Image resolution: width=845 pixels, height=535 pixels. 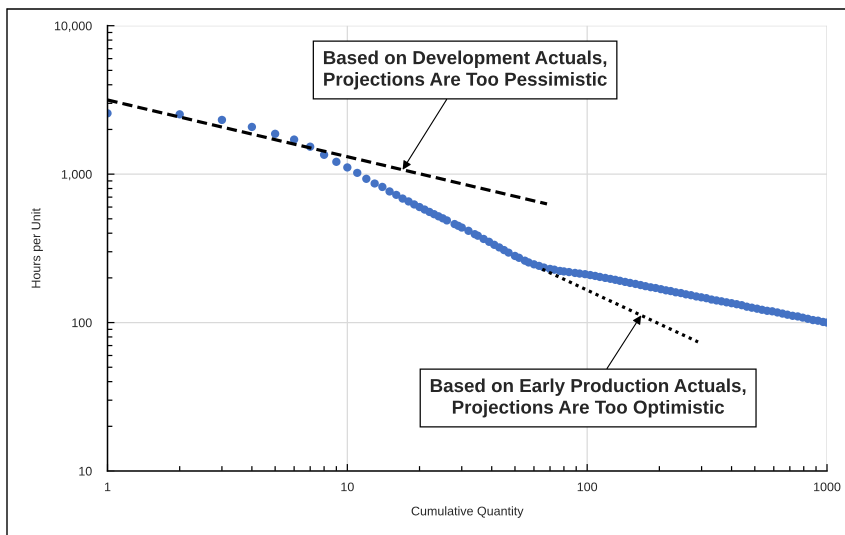 I want to click on y-tick-label: 100, so click(x=82, y=323).